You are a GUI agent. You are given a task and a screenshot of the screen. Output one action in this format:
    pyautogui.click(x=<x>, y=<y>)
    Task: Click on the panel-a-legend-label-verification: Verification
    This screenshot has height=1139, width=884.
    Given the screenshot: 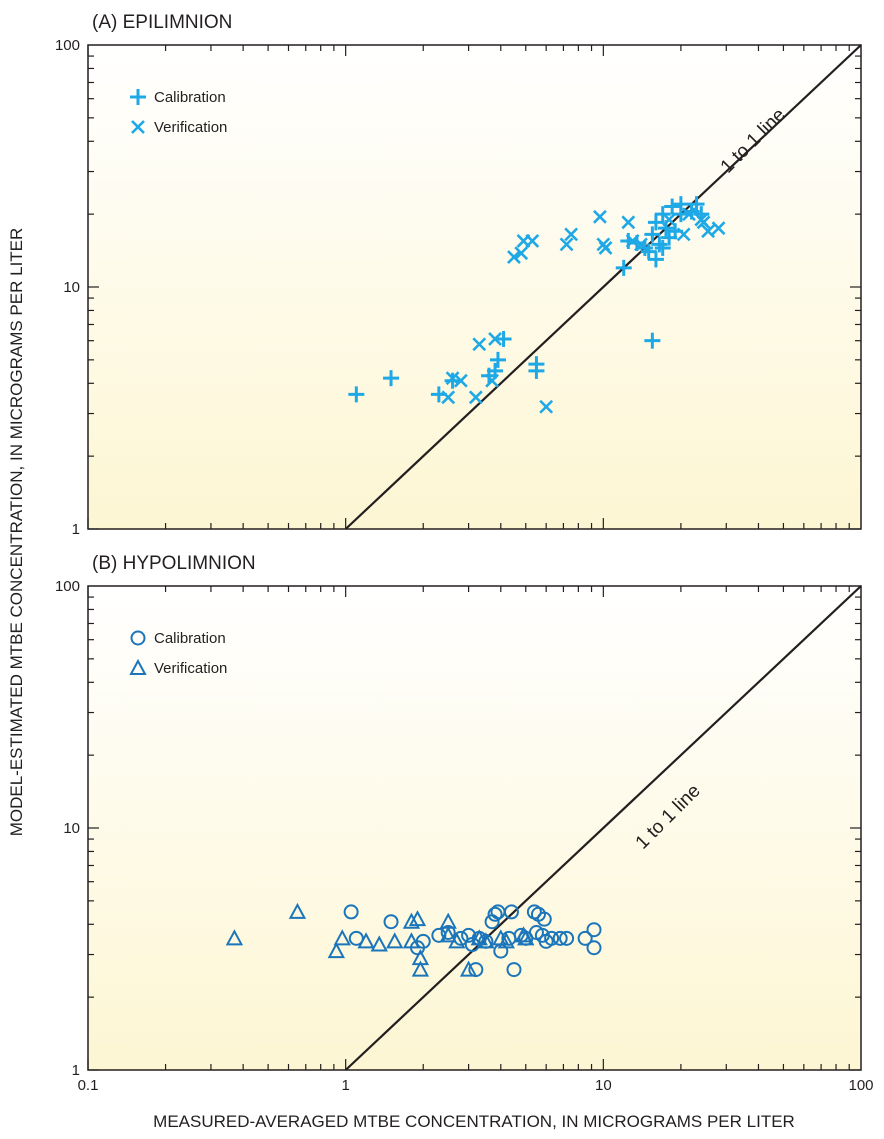 What is the action you would take?
    pyautogui.click(x=190, y=127)
    